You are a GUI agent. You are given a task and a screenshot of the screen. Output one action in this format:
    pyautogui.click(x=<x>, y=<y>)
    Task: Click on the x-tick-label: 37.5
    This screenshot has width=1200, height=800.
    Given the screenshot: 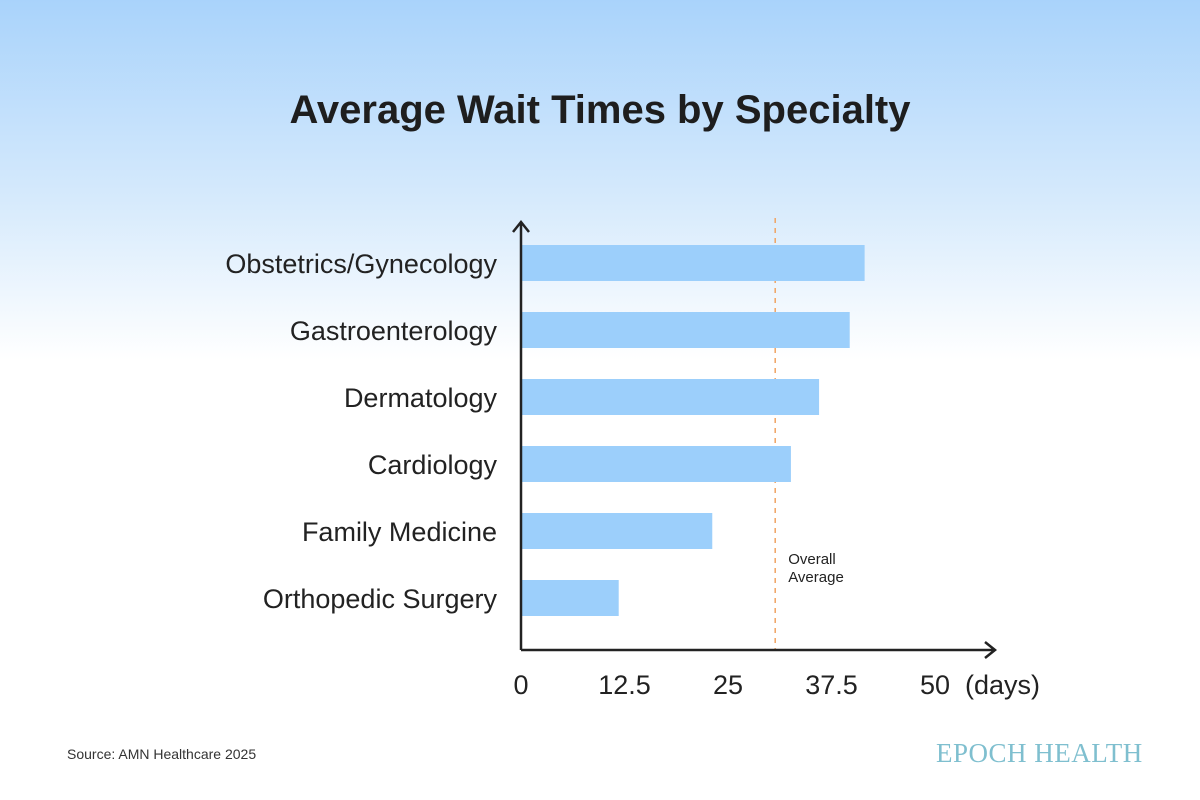 What is the action you would take?
    pyautogui.click(x=831, y=685)
    